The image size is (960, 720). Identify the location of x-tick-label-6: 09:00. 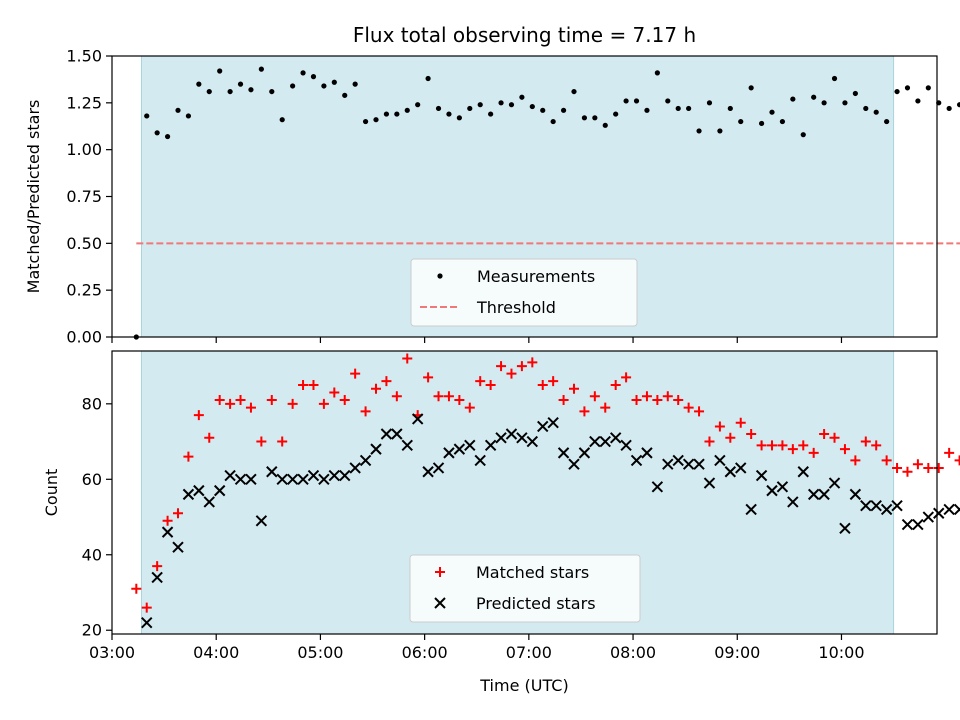
(737, 652).